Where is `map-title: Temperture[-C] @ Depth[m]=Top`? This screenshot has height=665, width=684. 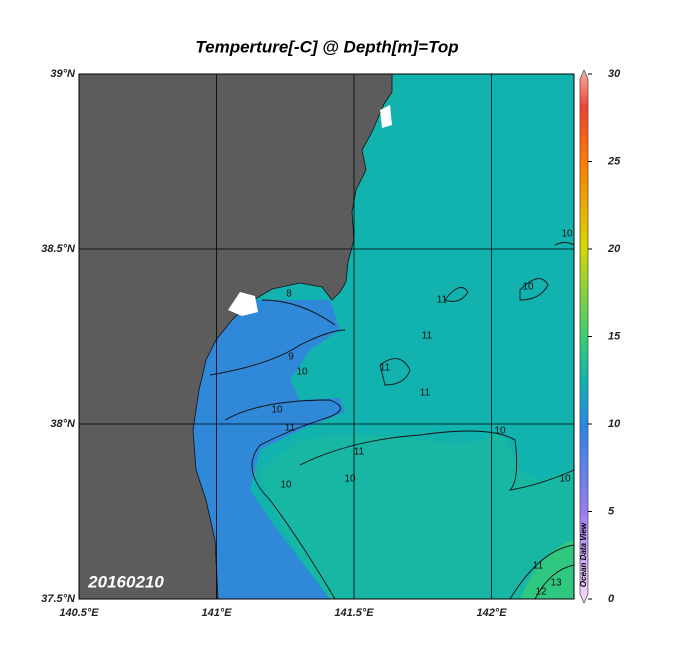 map-title: Temperture[-C] @ Depth[m]=Top is located at coordinates (326, 46).